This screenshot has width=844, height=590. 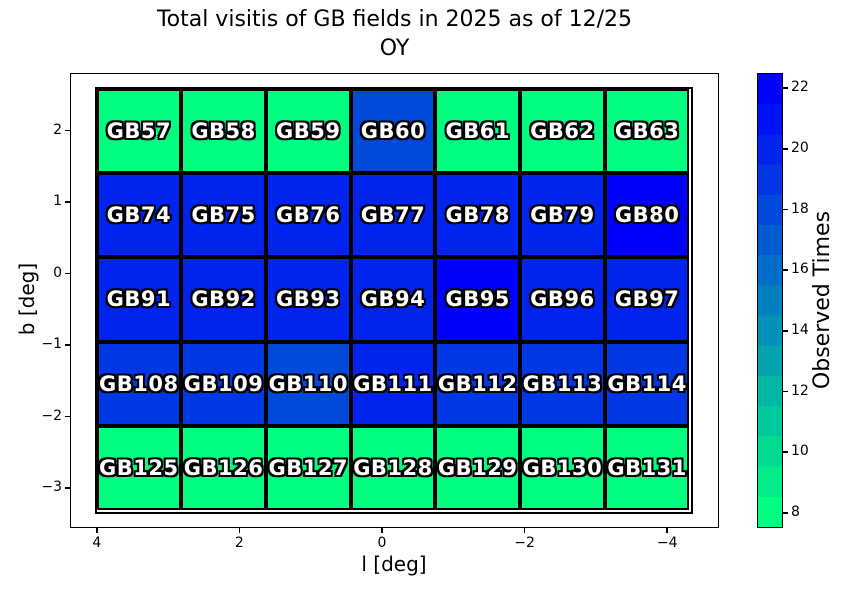 I want to click on colorbar, so click(x=770, y=300).